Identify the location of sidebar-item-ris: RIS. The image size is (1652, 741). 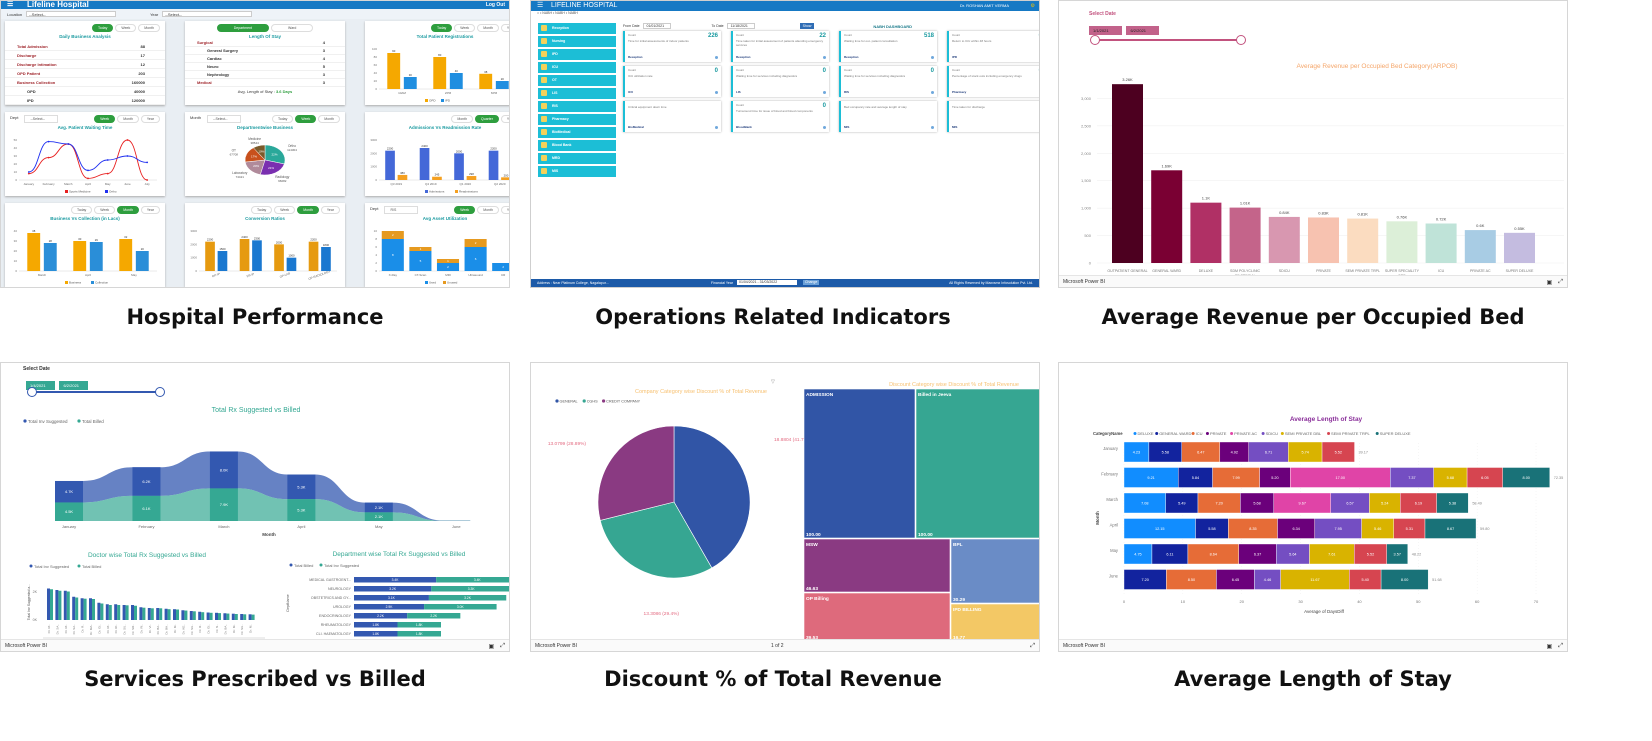
(577, 106).